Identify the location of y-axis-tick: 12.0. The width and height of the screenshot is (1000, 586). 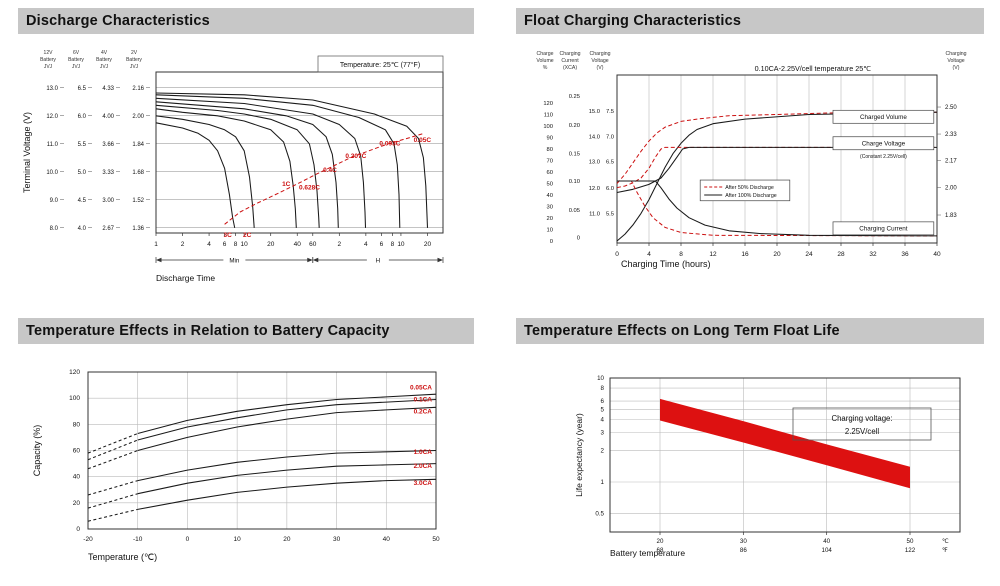
(52, 117).